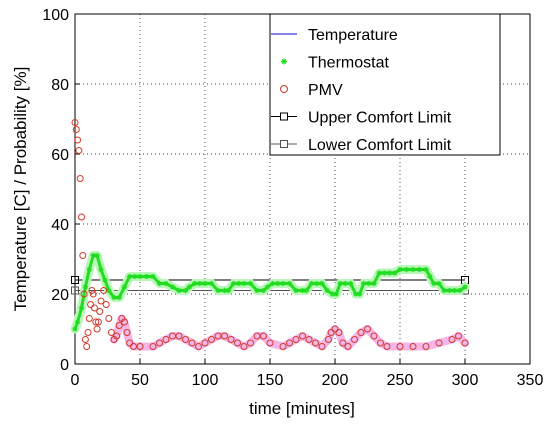  What do you see at coordinates (55, 15) in the screenshot?
I see `y-tick-label: 100` at bounding box center [55, 15].